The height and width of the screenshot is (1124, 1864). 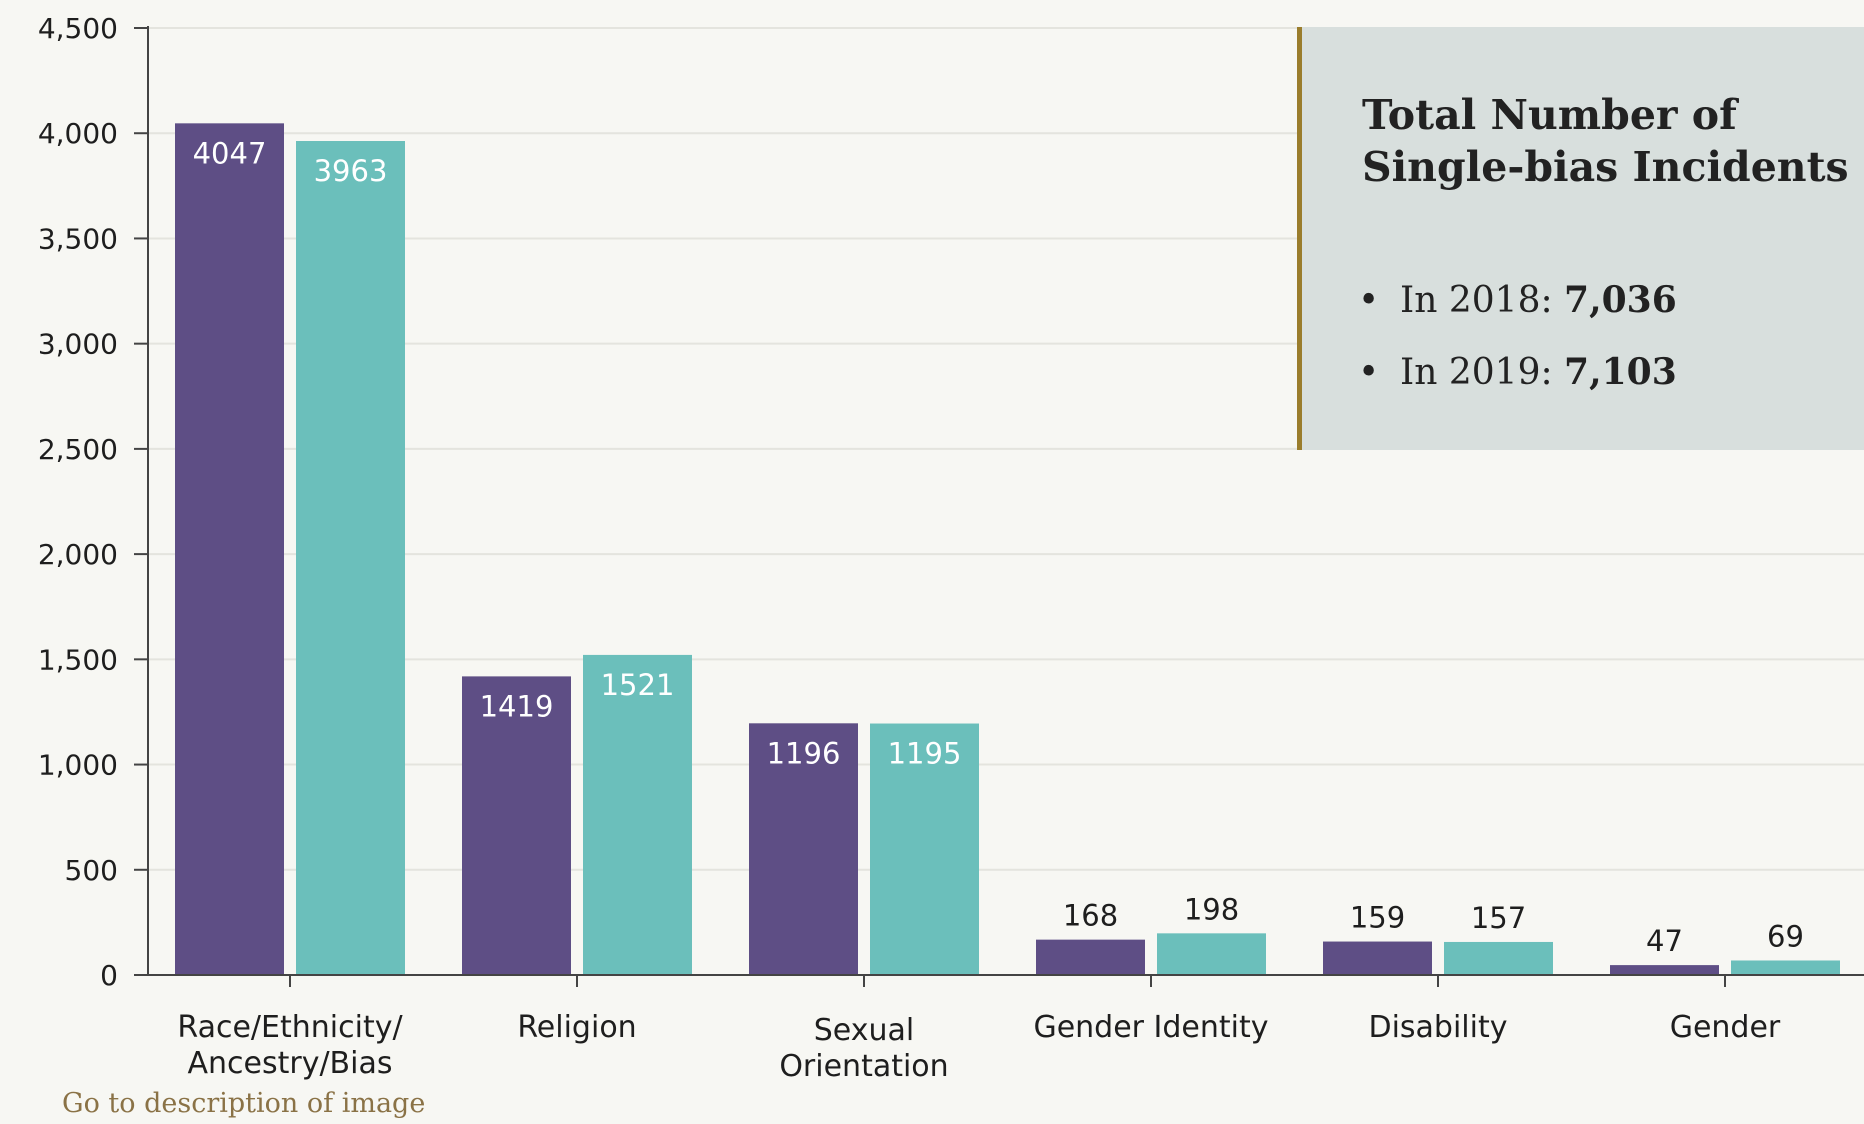 I want to click on x-category-label: Ancestry/Bias, so click(x=289, y=1063).